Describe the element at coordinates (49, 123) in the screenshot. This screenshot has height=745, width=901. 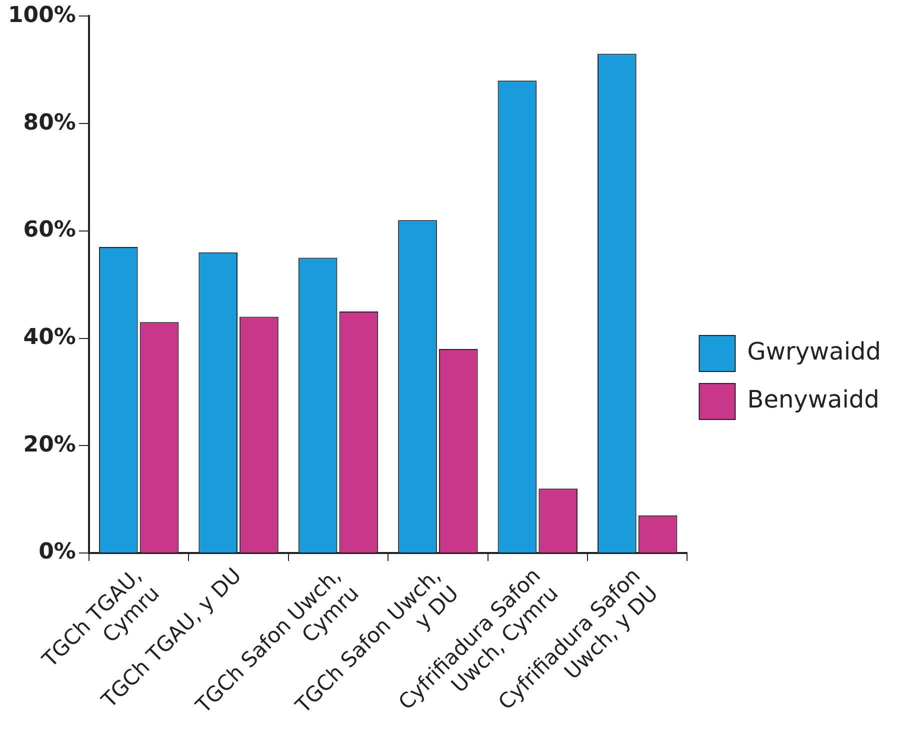
I see `y-tick-label: 80%` at that location.